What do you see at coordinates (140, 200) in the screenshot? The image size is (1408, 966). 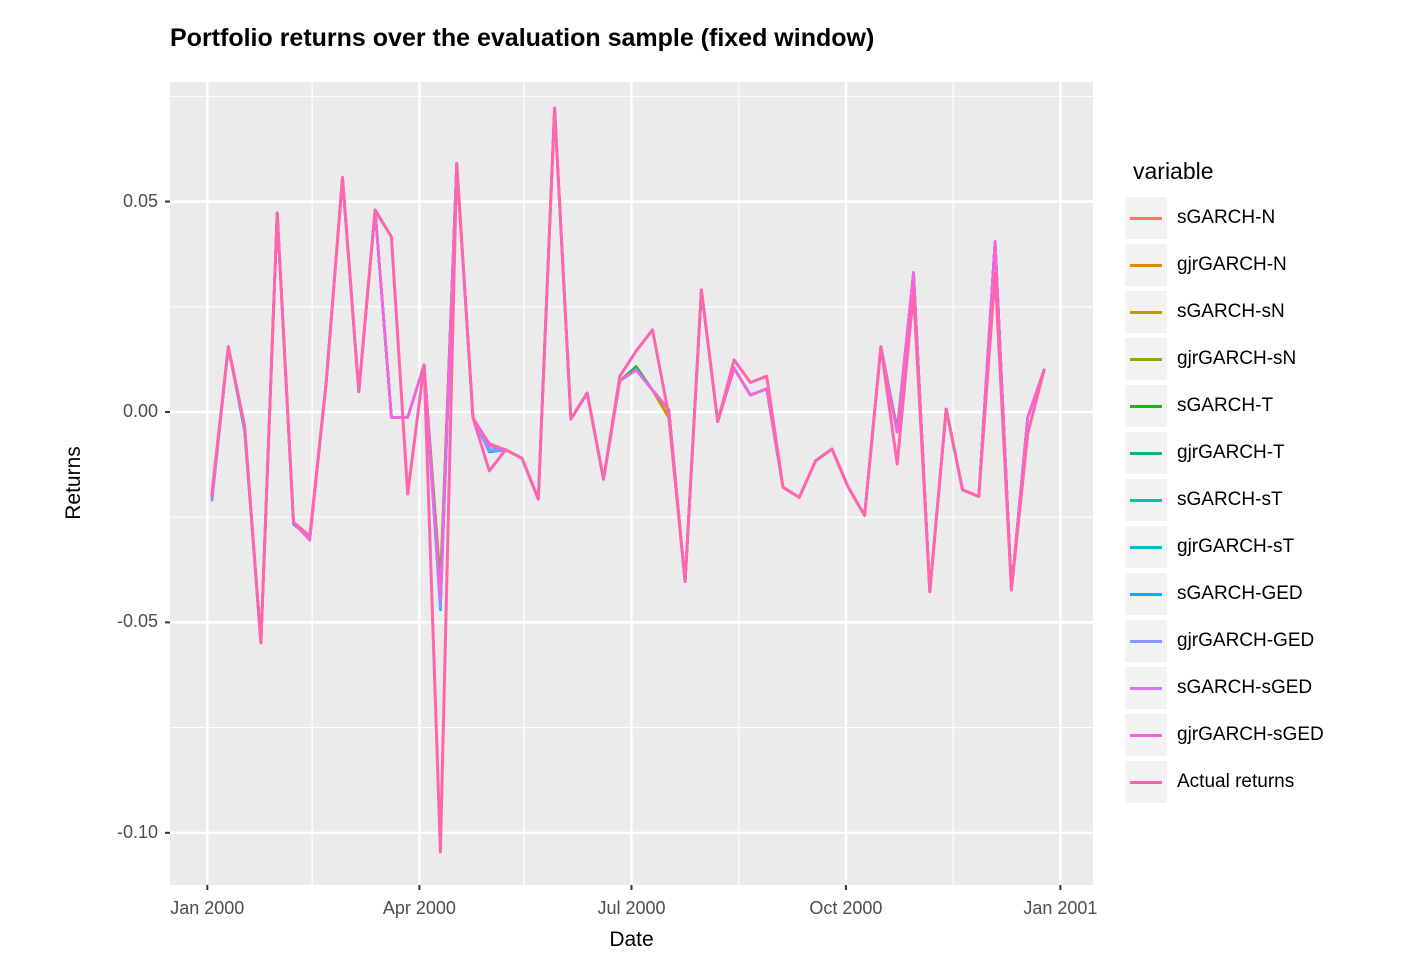 I see `y-tick-label: 0.05` at bounding box center [140, 200].